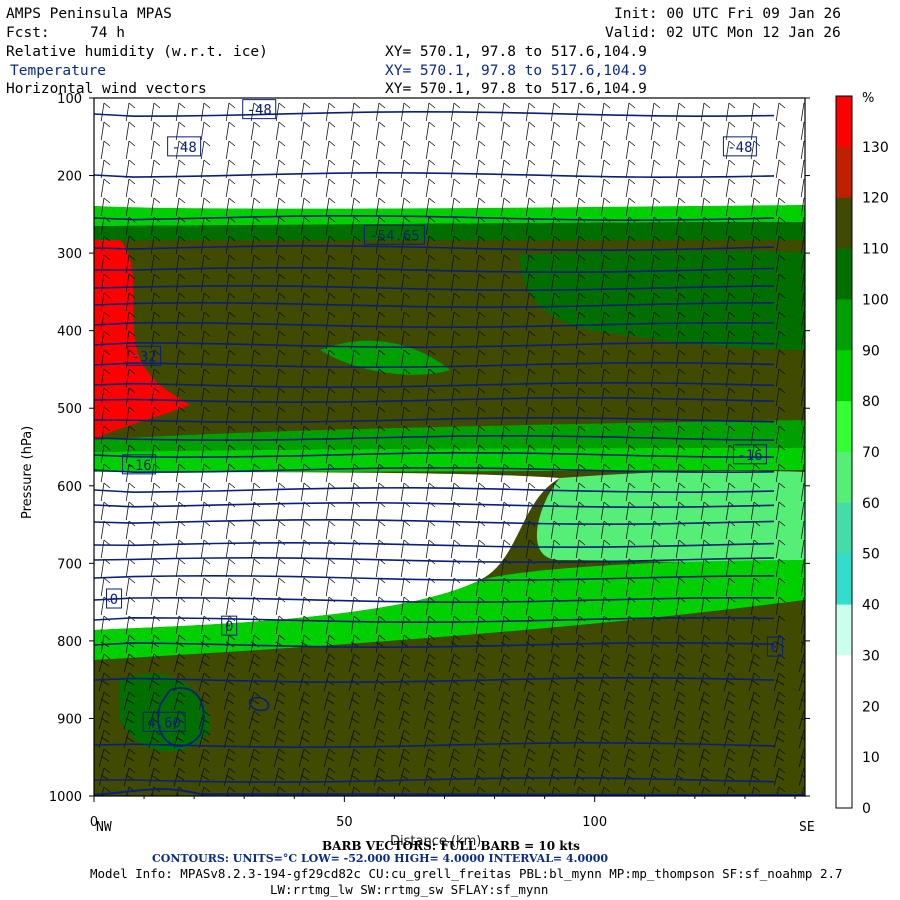  What do you see at coordinates (516, 71) in the screenshot?
I see `field-xy-temperature: XY= 570.1, 97.8 to 517.6,104.9` at bounding box center [516, 71].